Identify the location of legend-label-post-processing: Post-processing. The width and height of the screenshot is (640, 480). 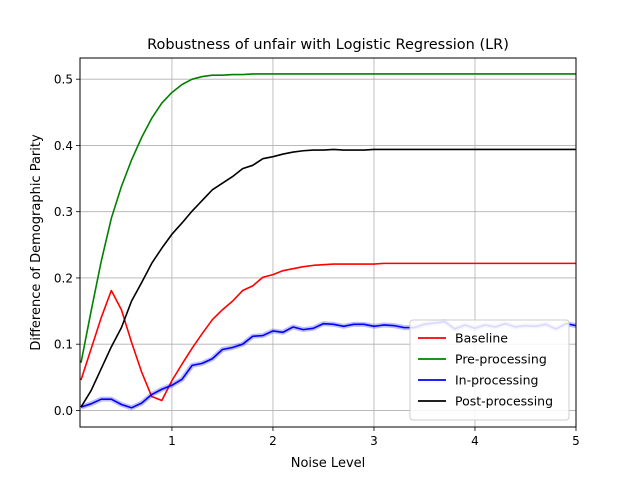
(504, 401).